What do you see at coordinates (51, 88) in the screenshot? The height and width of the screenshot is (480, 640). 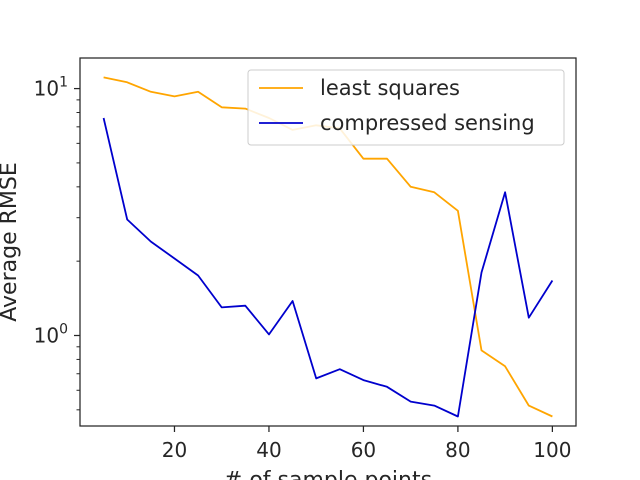 I see `y-tick-label: 10¹` at bounding box center [51, 88].